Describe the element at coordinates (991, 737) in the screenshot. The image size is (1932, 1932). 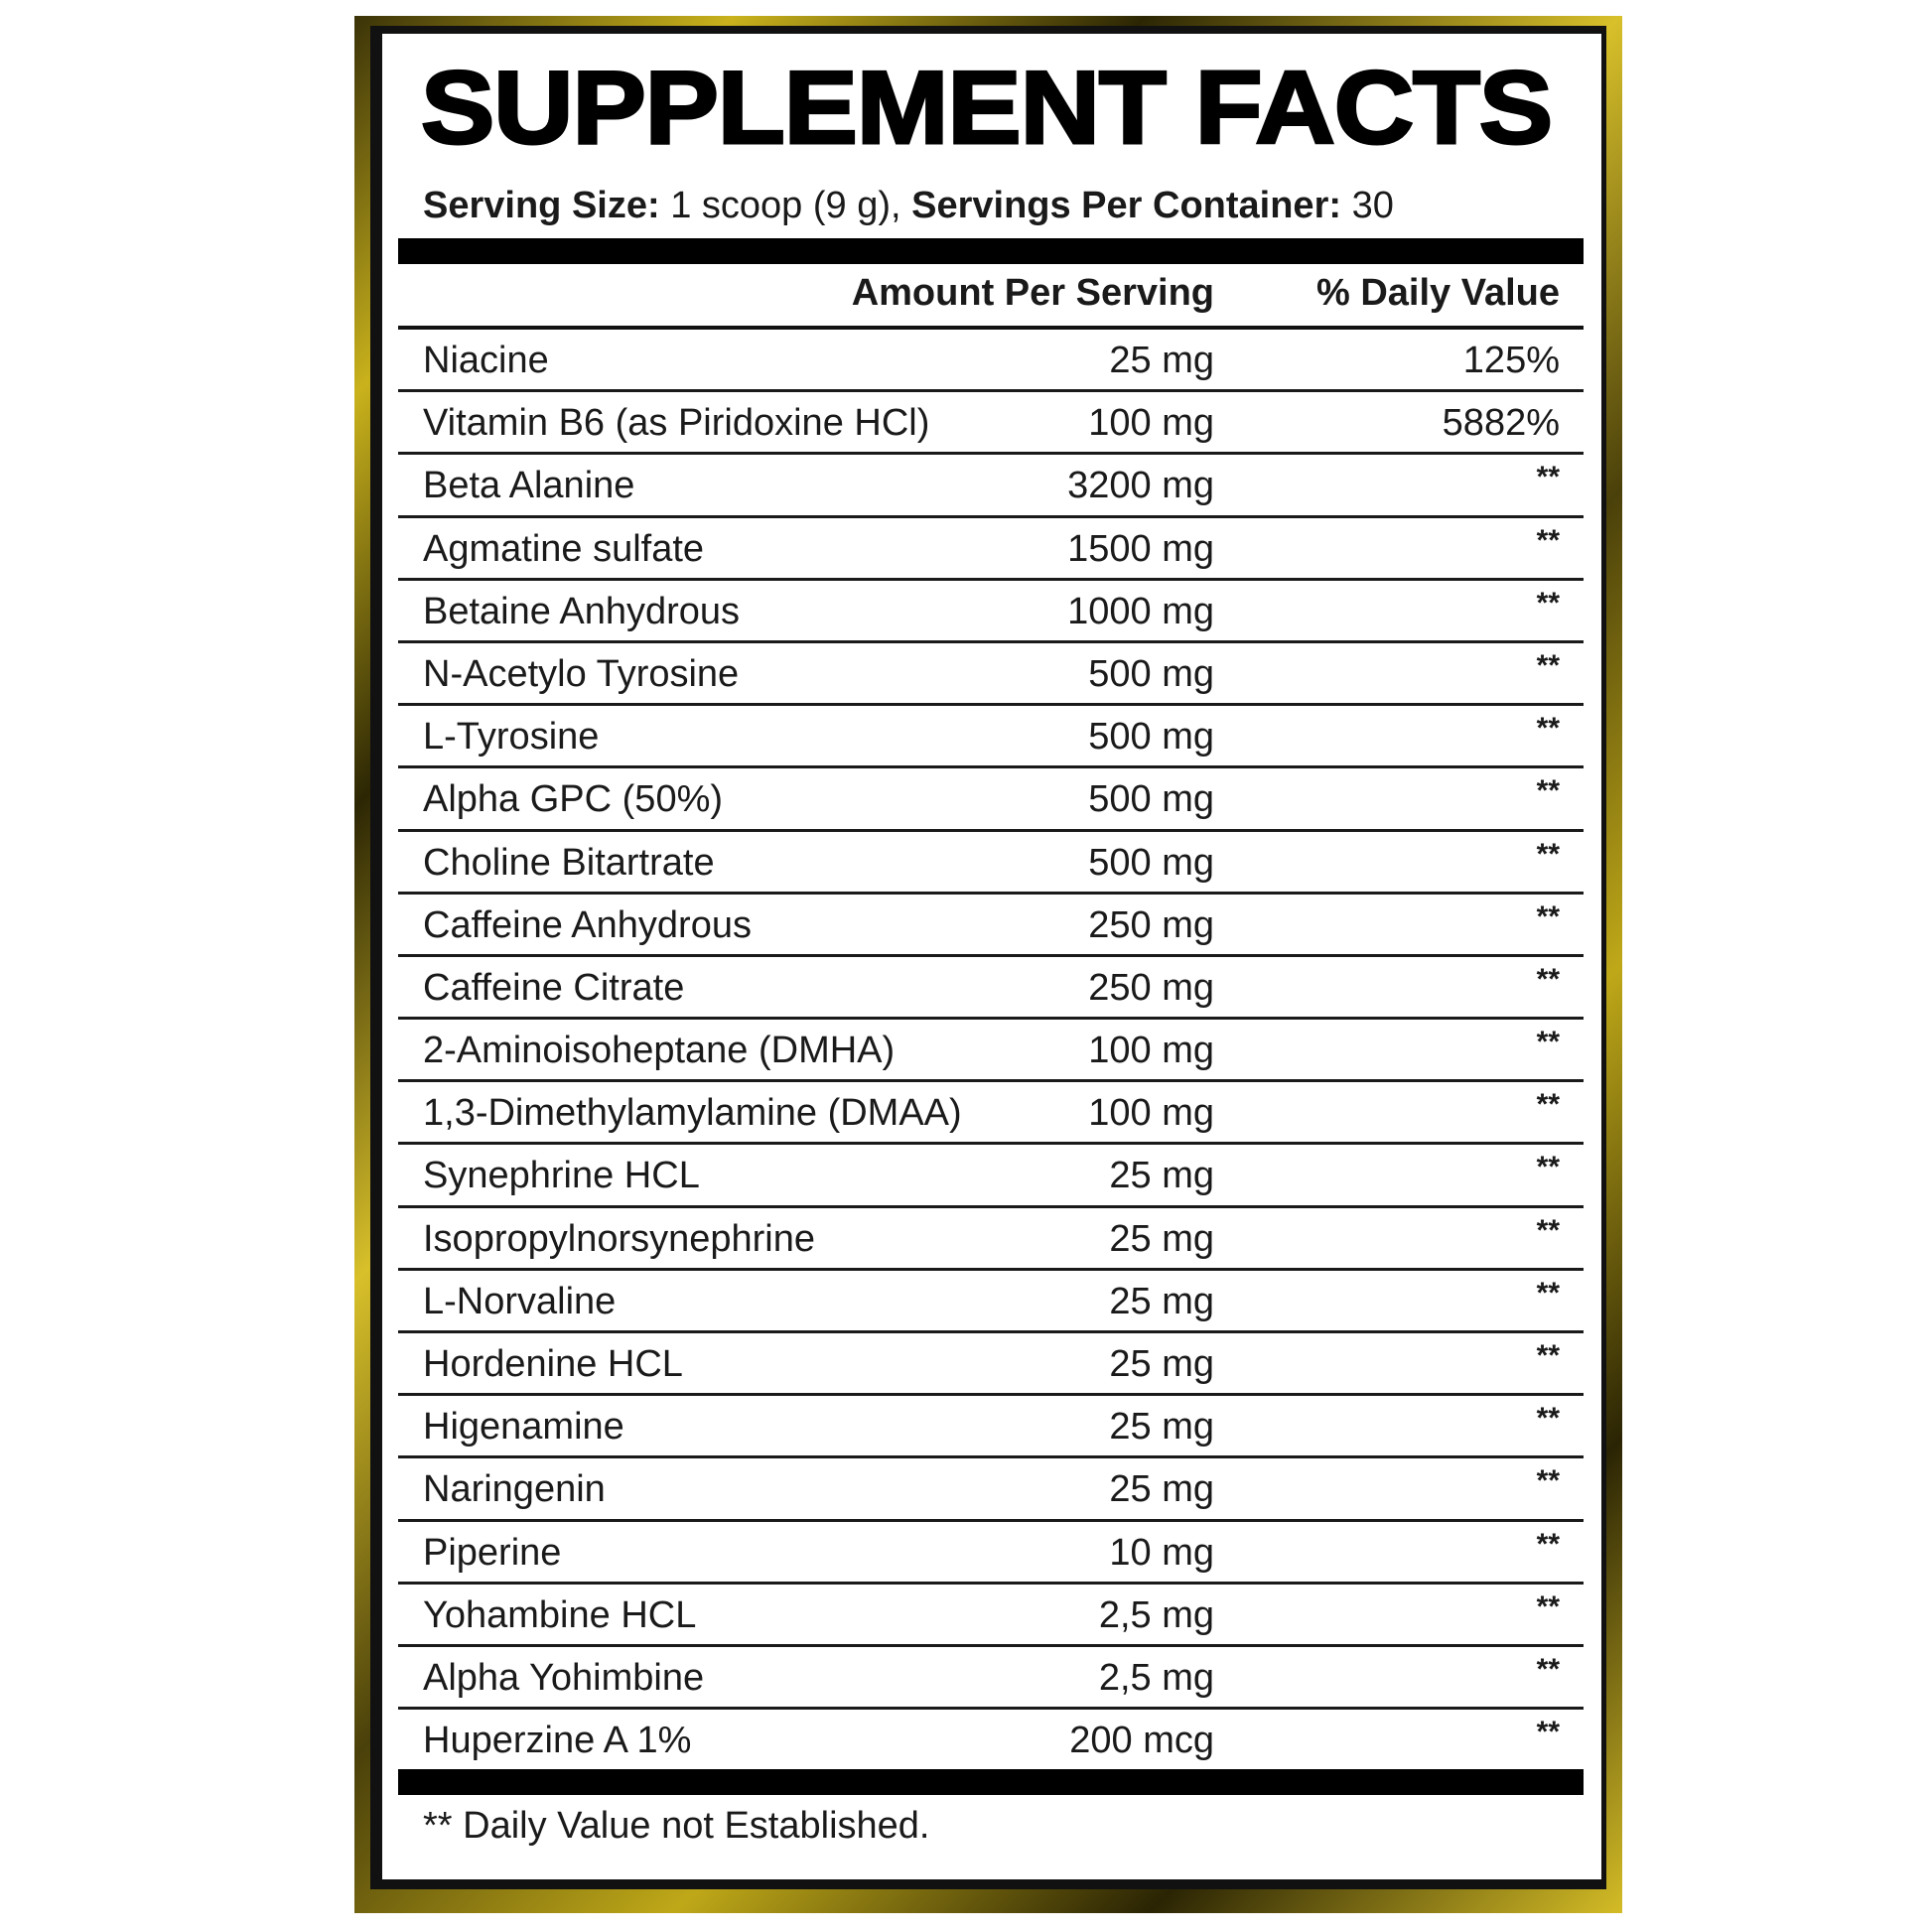
I see `table-row: L-Tyrosine 500 mg **` at that location.